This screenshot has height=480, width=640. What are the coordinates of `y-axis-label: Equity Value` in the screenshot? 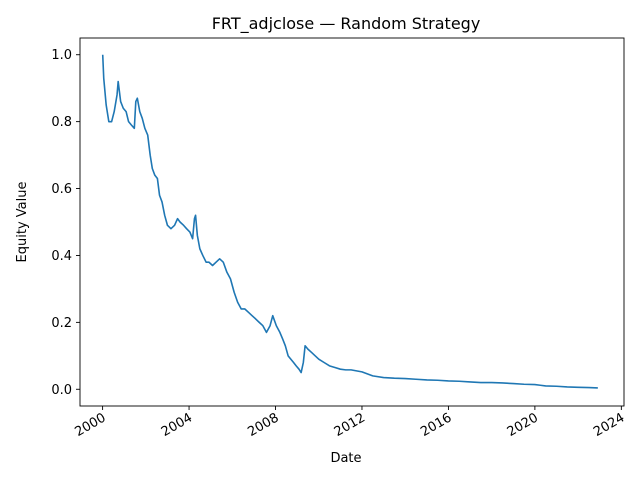 It's located at (22, 222).